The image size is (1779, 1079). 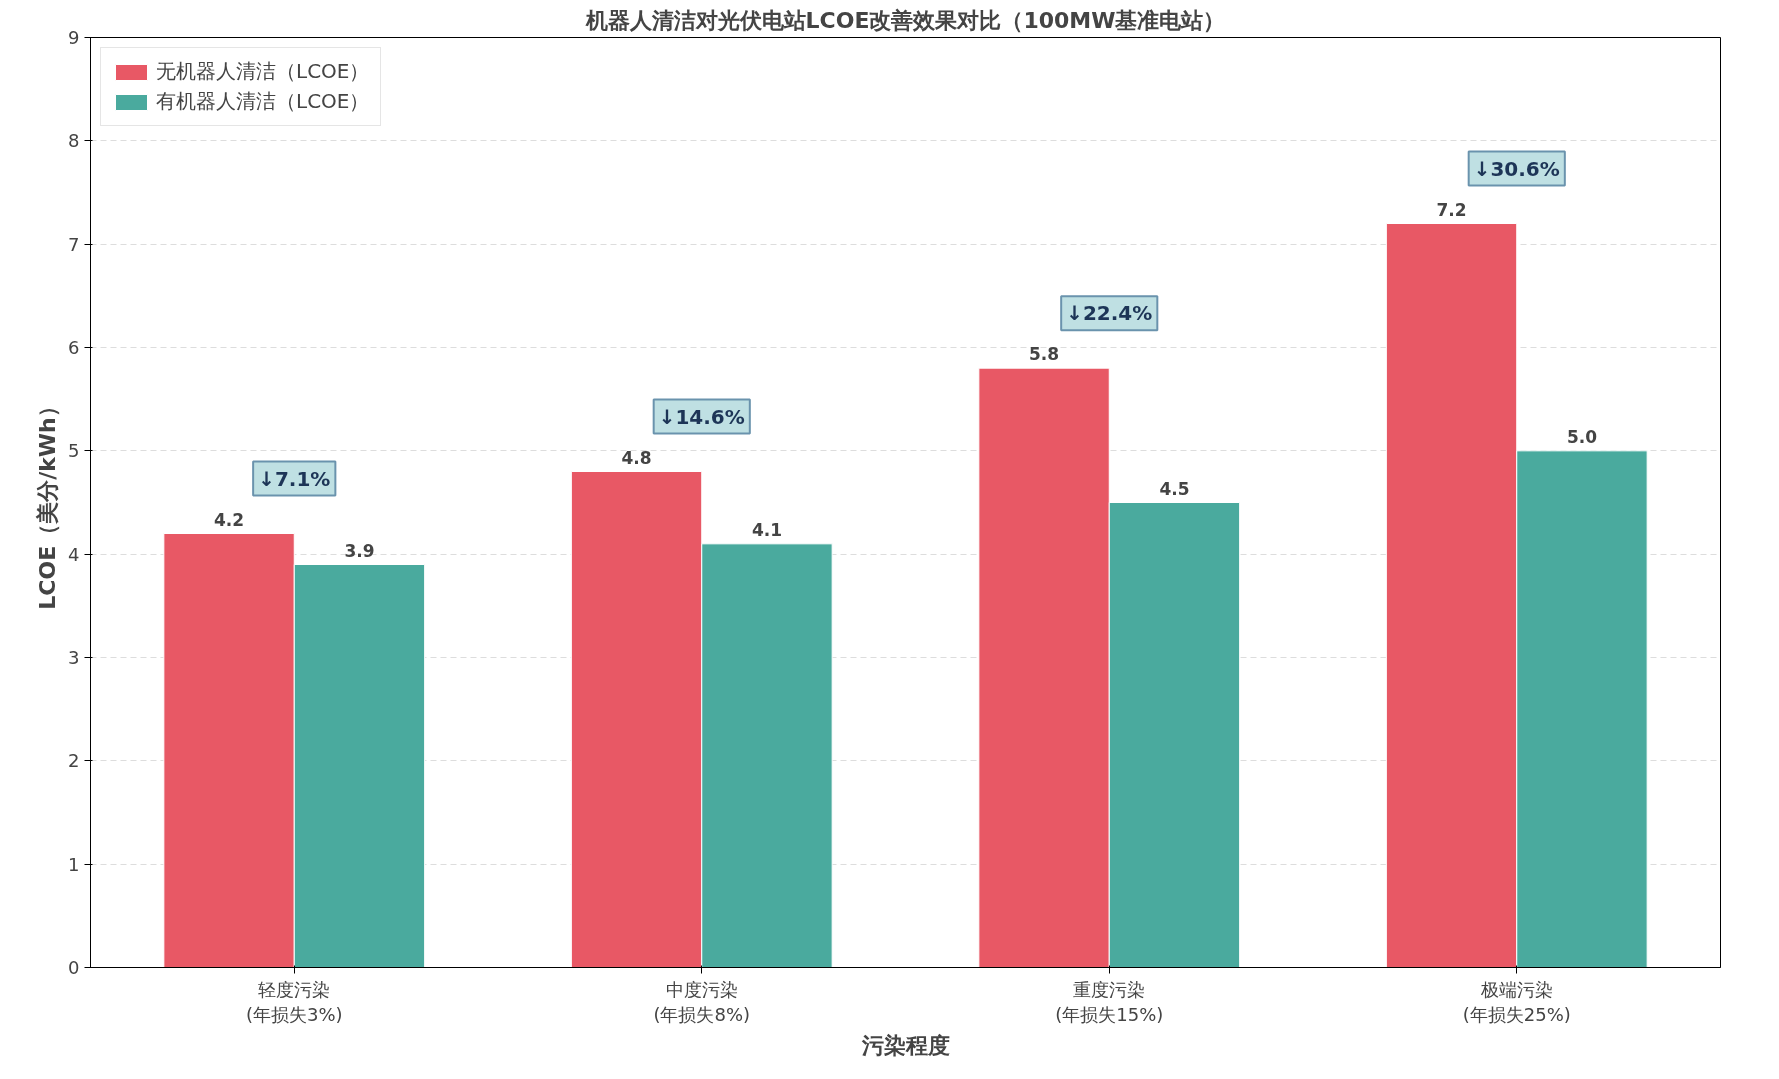 What do you see at coordinates (359, 550) in the screenshot?
I see `data-label: 3.9` at bounding box center [359, 550].